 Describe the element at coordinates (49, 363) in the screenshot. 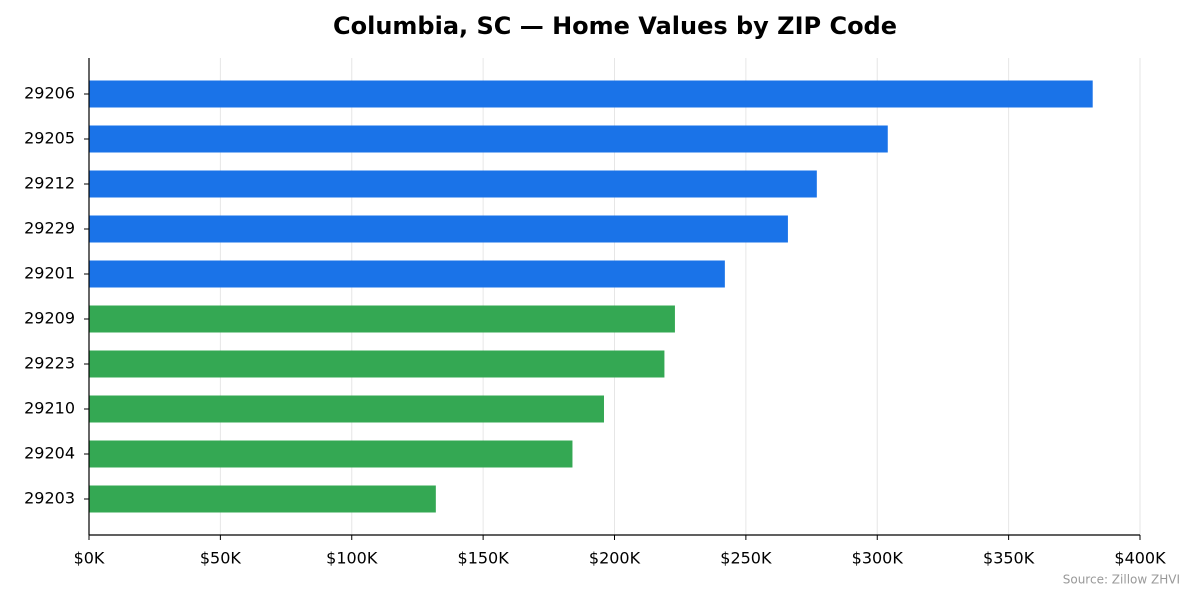

I see `y-tick-label: 29223` at that location.